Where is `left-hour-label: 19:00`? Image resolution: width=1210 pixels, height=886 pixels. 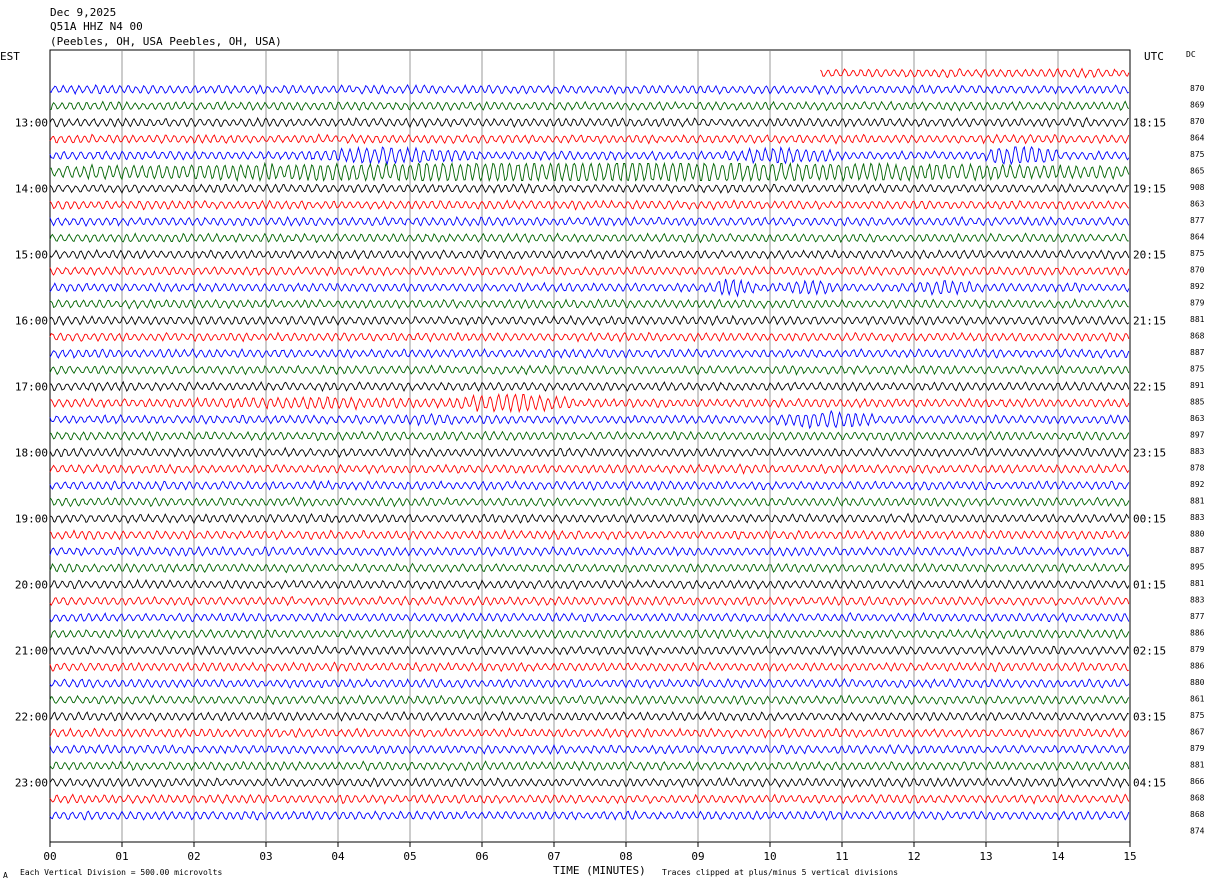
left-hour-label: 19:00 is located at coordinates (31, 519).